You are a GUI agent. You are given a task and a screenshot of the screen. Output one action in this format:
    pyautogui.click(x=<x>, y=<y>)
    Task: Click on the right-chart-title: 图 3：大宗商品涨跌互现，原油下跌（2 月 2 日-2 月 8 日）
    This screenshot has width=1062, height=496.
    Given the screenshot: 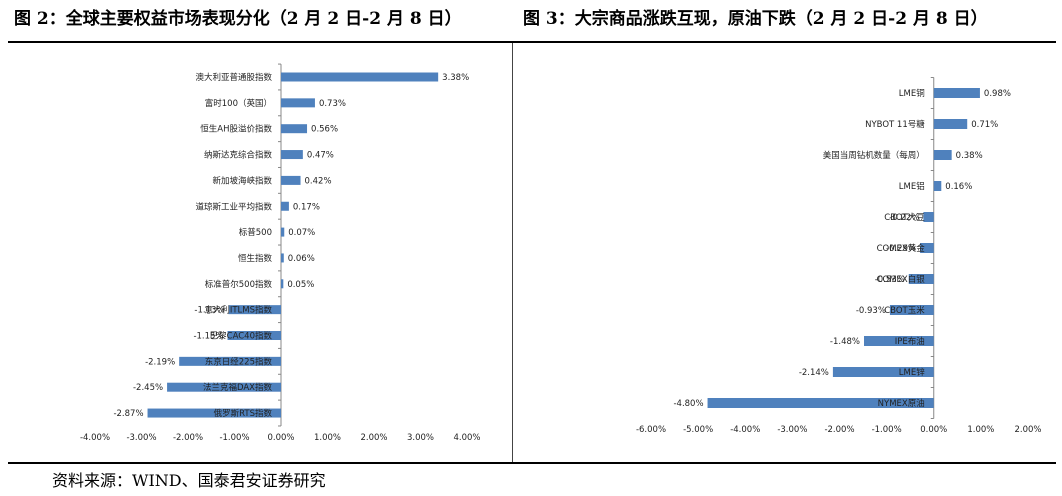 What is the action you would take?
    pyautogui.click(x=755, y=19)
    